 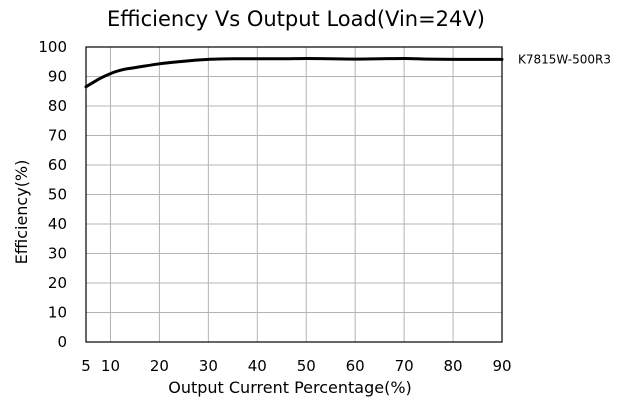 What do you see at coordinates (453, 366) in the screenshot?
I see `x-tick-label: 80` at bounding box center [453, 366].